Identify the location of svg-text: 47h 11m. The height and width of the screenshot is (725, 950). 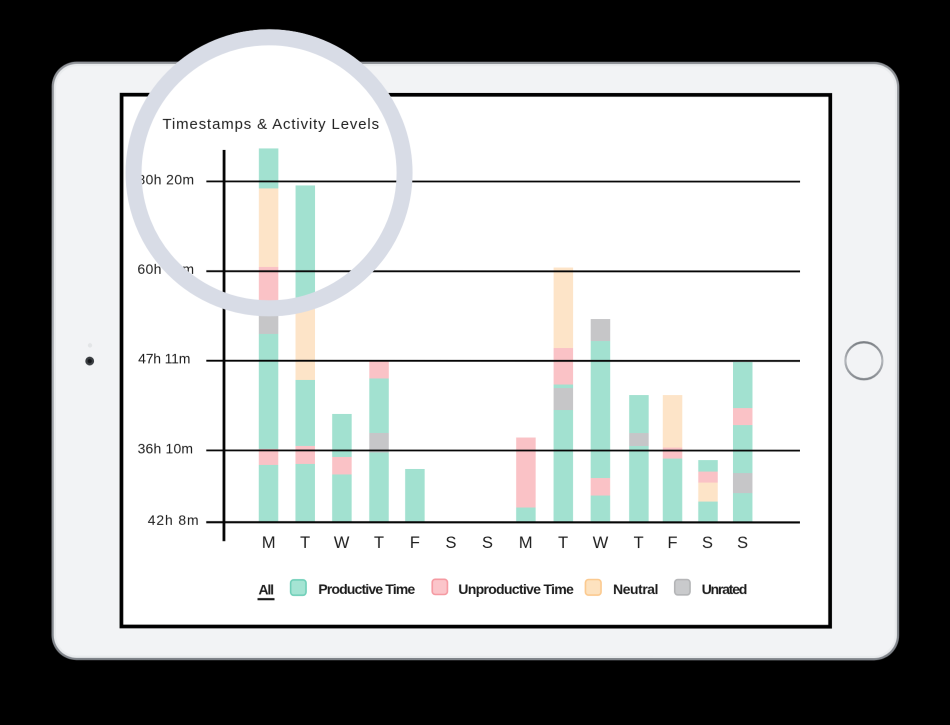
(164, 358).